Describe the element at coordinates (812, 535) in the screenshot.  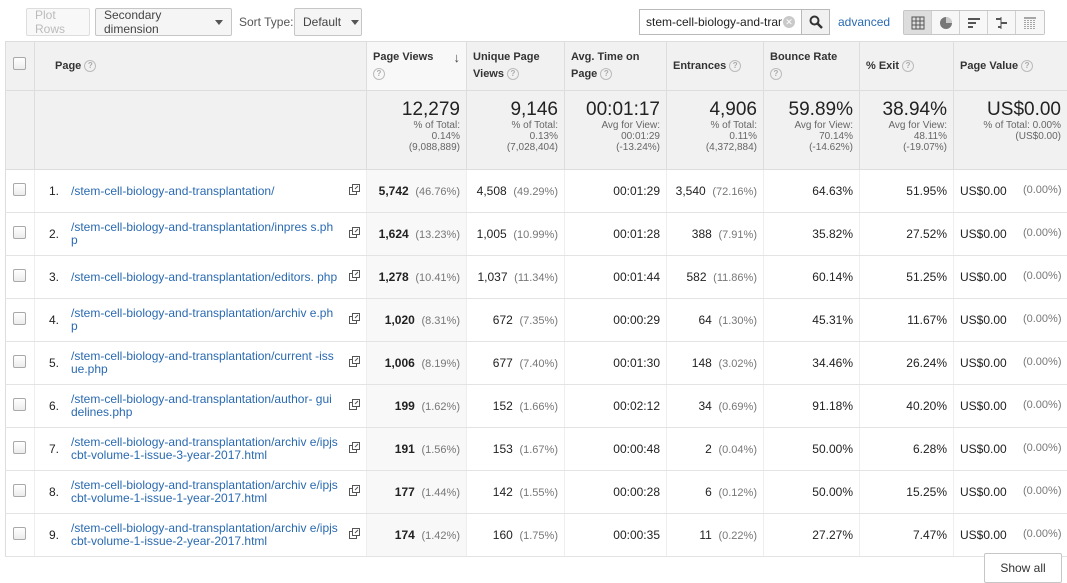
I see `bounce-rate-cell: 27.27%` at that location.